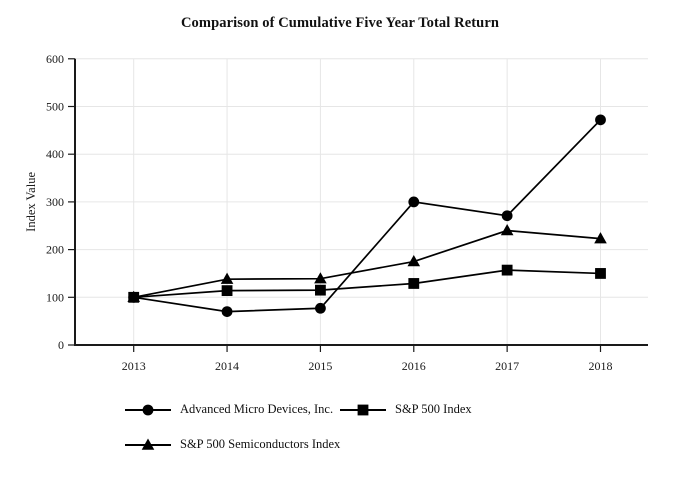 Image resolution: width=680 pixels, height=477 pixels. Describe the element at coordinates (55, 297) in the screenshot. I see `y-tick-label: 100` at that location.